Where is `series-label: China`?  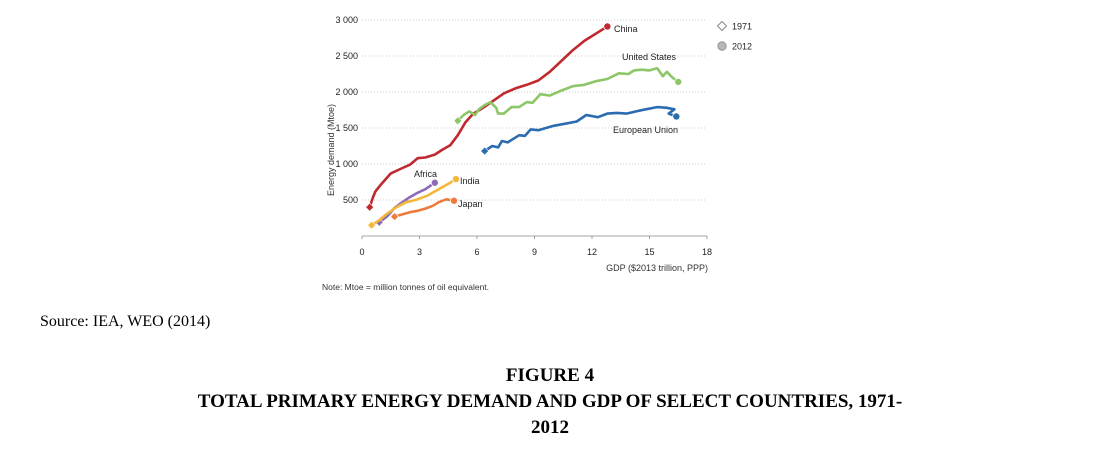 series-label: China is located at coordinates (626, 29).